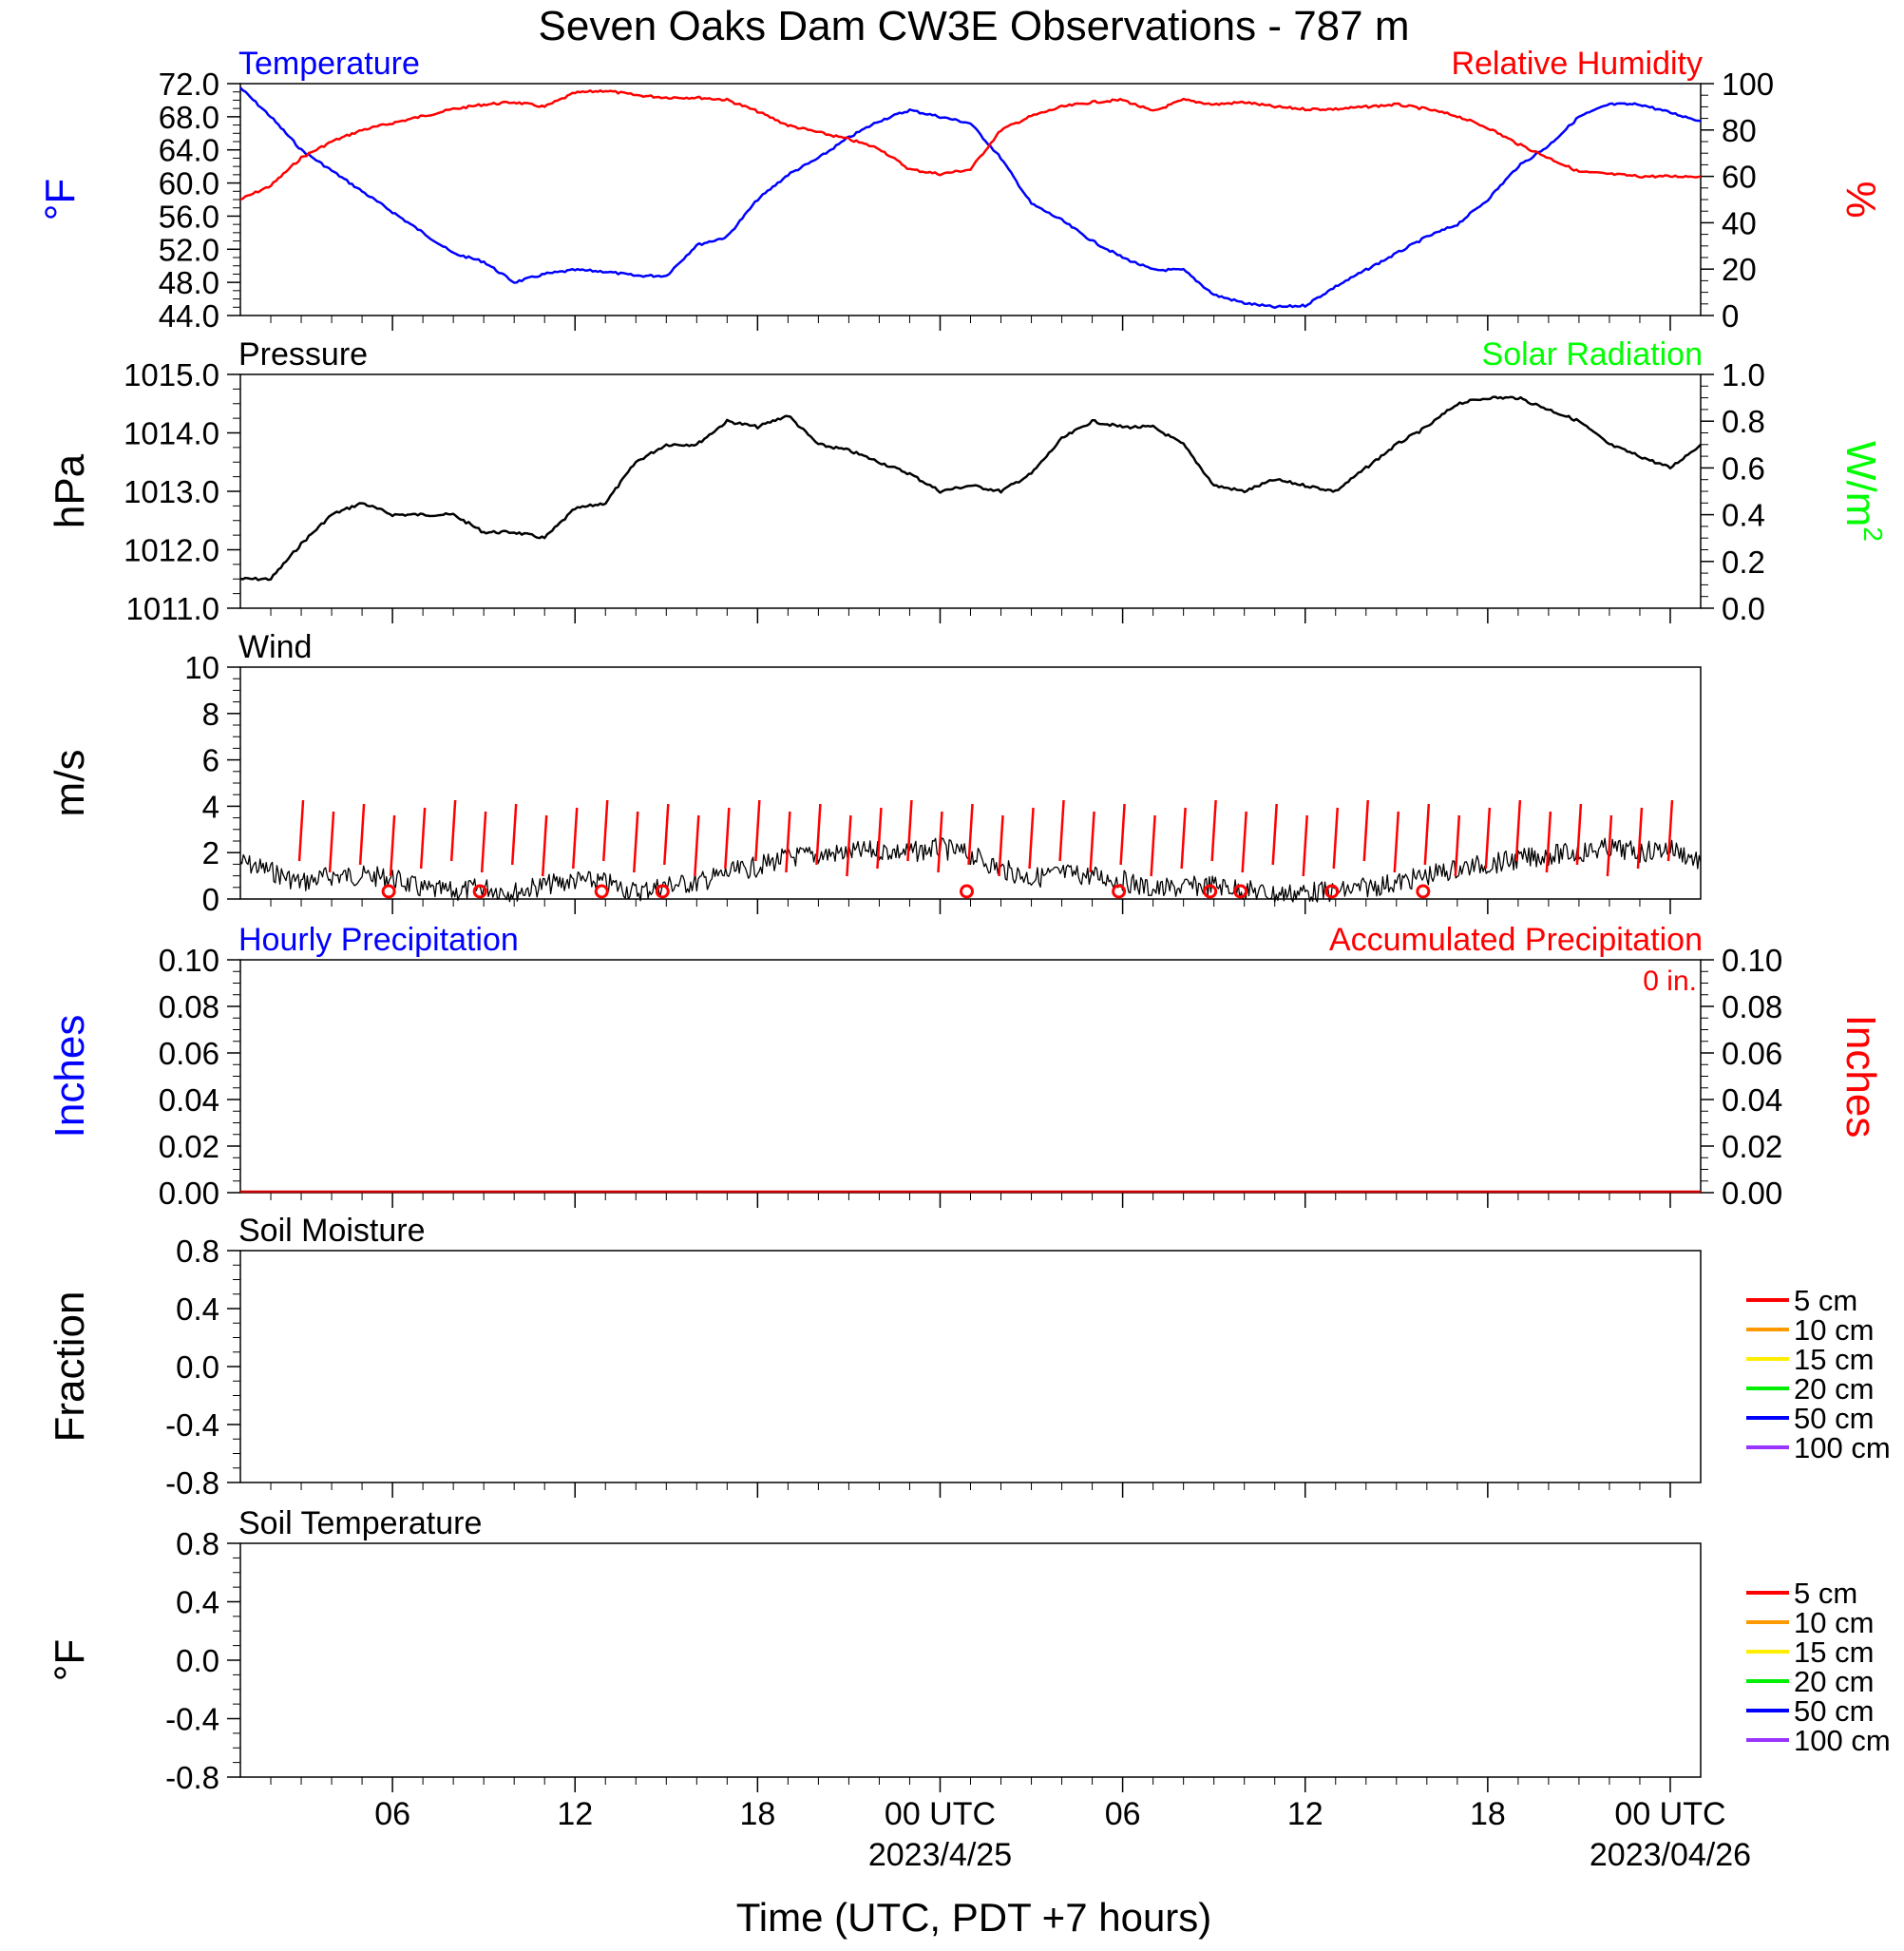  Describe the element at coordinates (332, 1231) in the screenshot. I see `panel-title-left: Soil Moisture` at that location.